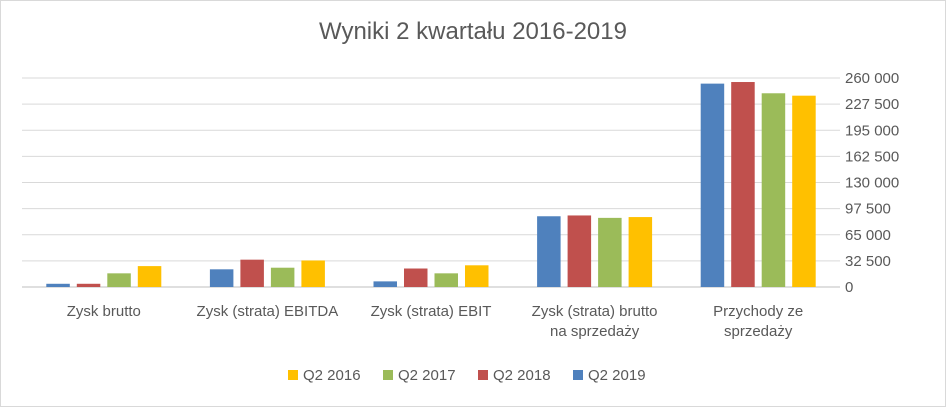 The height and width of the screenshot is (407, 946). I want to click on x-tick-label: sprzedaży, so click(758, 331).